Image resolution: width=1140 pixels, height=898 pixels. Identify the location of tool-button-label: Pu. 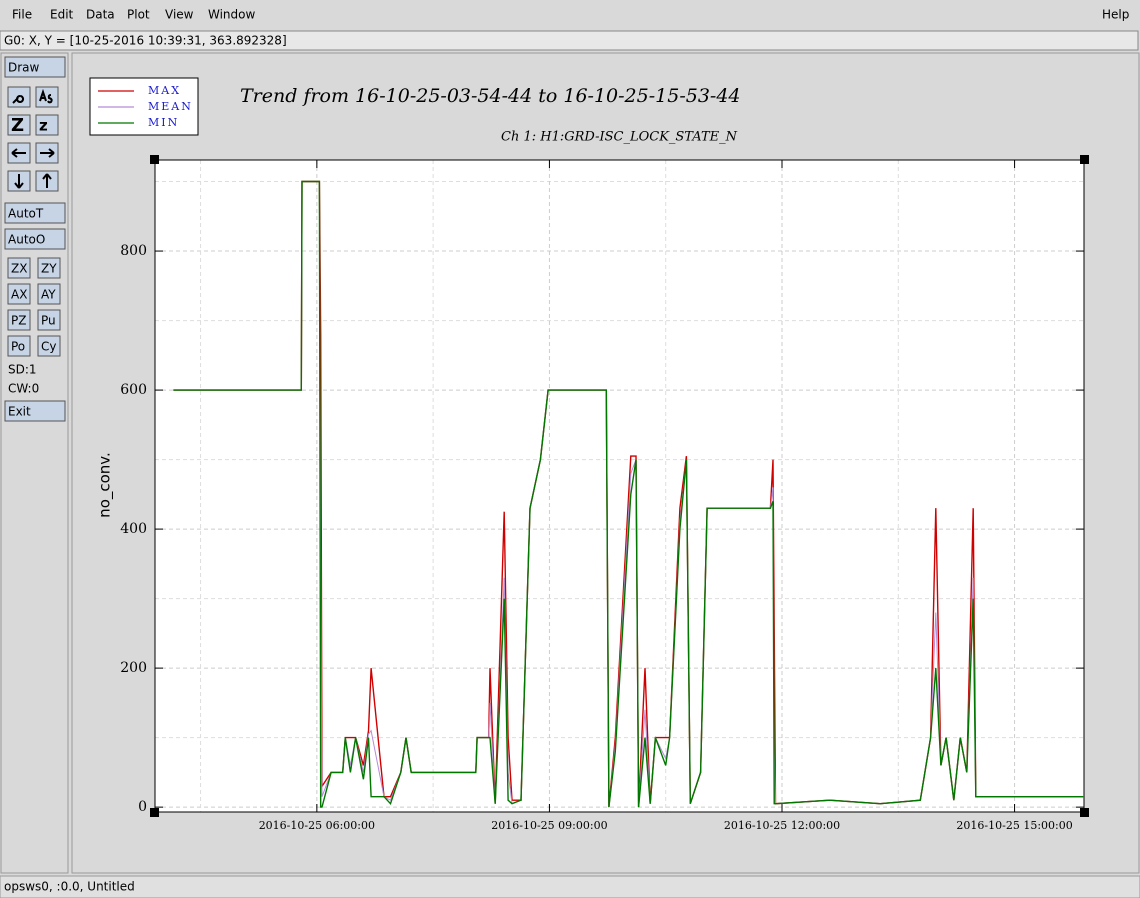
(48, 321).